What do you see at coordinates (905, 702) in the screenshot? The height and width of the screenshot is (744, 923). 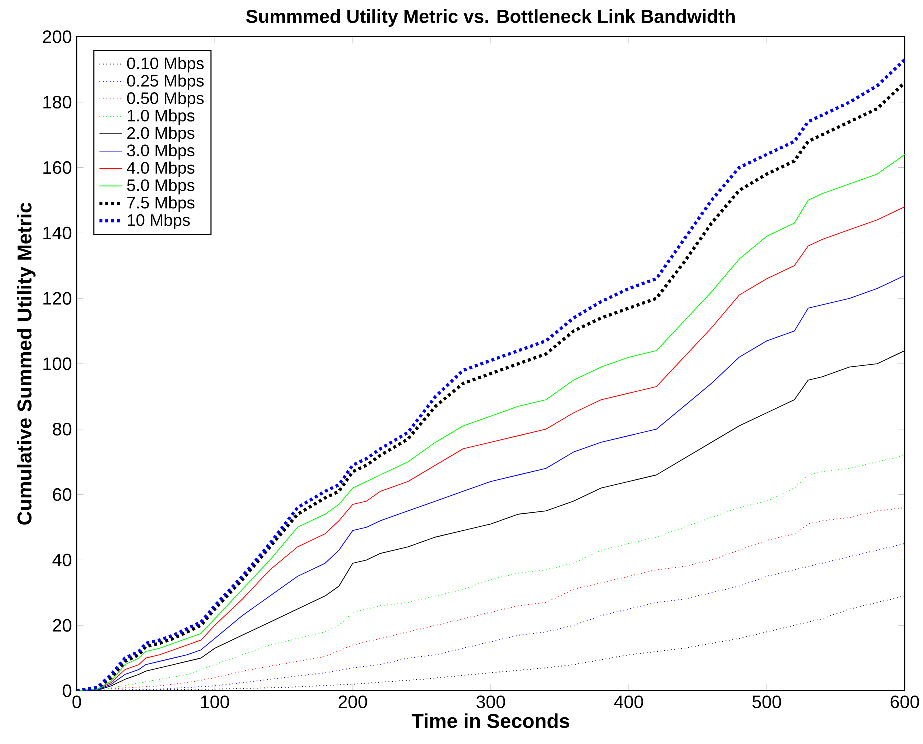 I see `x-tick-label: 600` at bounding box center [905, 702].